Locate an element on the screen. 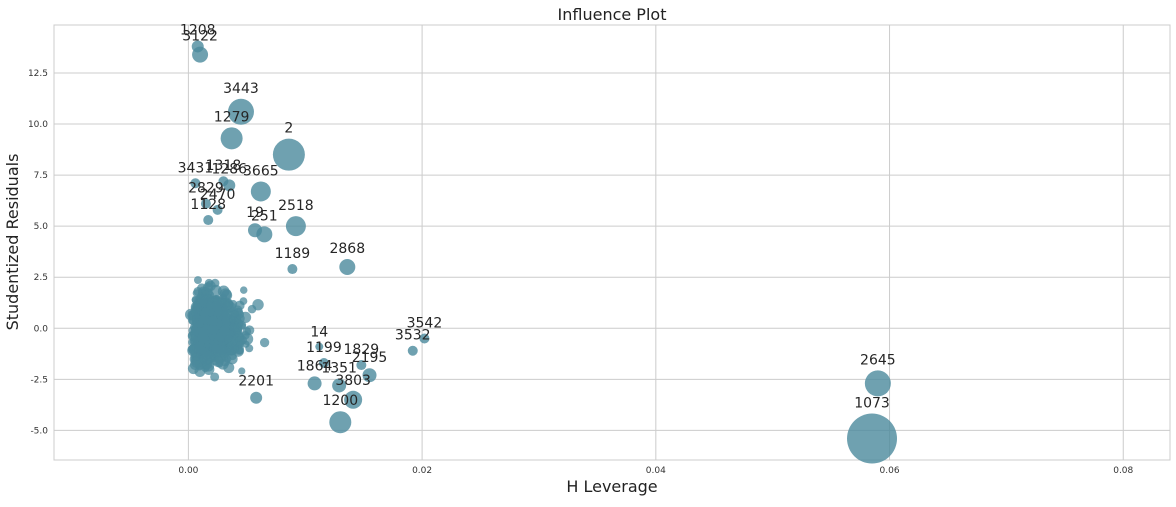 Image resolution: width=1176 pixels, height=507 pixels. point-label: 3122 is located at coordinates (200, 37).